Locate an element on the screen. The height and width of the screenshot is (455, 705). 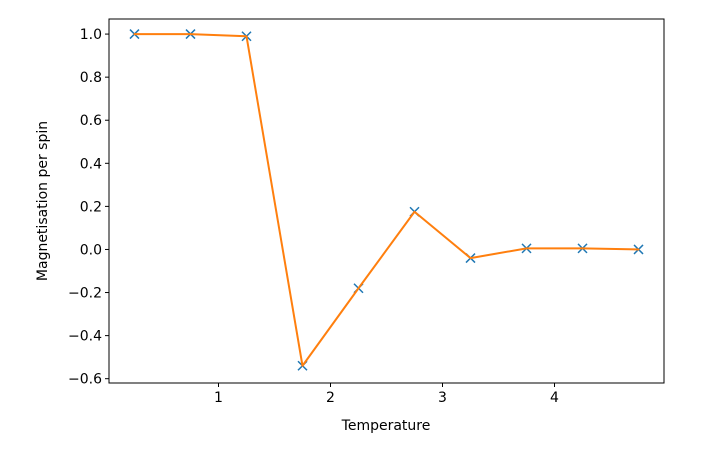
x-tick-label: 1 is located at coordinates (218, 398).